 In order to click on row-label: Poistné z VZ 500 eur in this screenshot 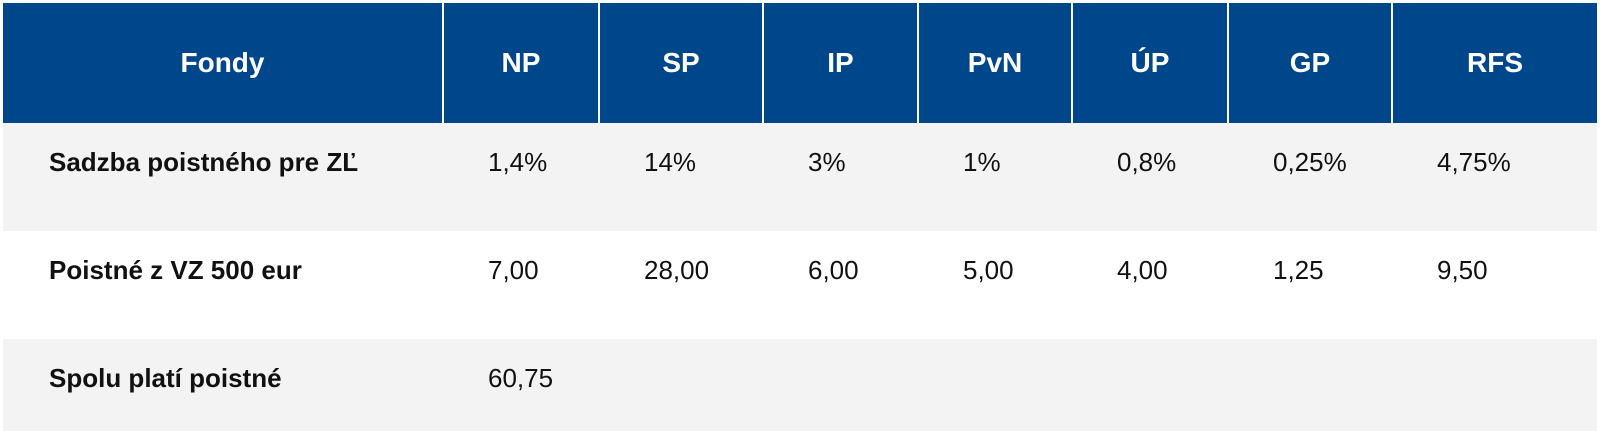, I will do `click(175, 270)`.